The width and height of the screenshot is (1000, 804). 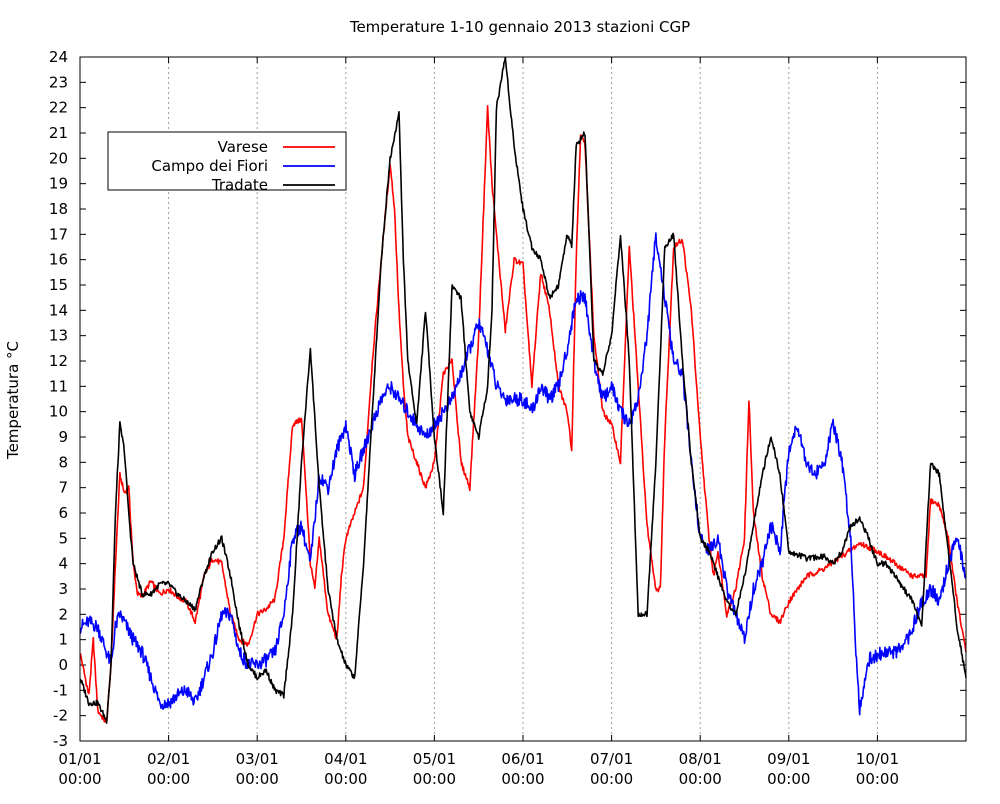 I want to click on y-tick-label: 24, so click(x=58, y=57).